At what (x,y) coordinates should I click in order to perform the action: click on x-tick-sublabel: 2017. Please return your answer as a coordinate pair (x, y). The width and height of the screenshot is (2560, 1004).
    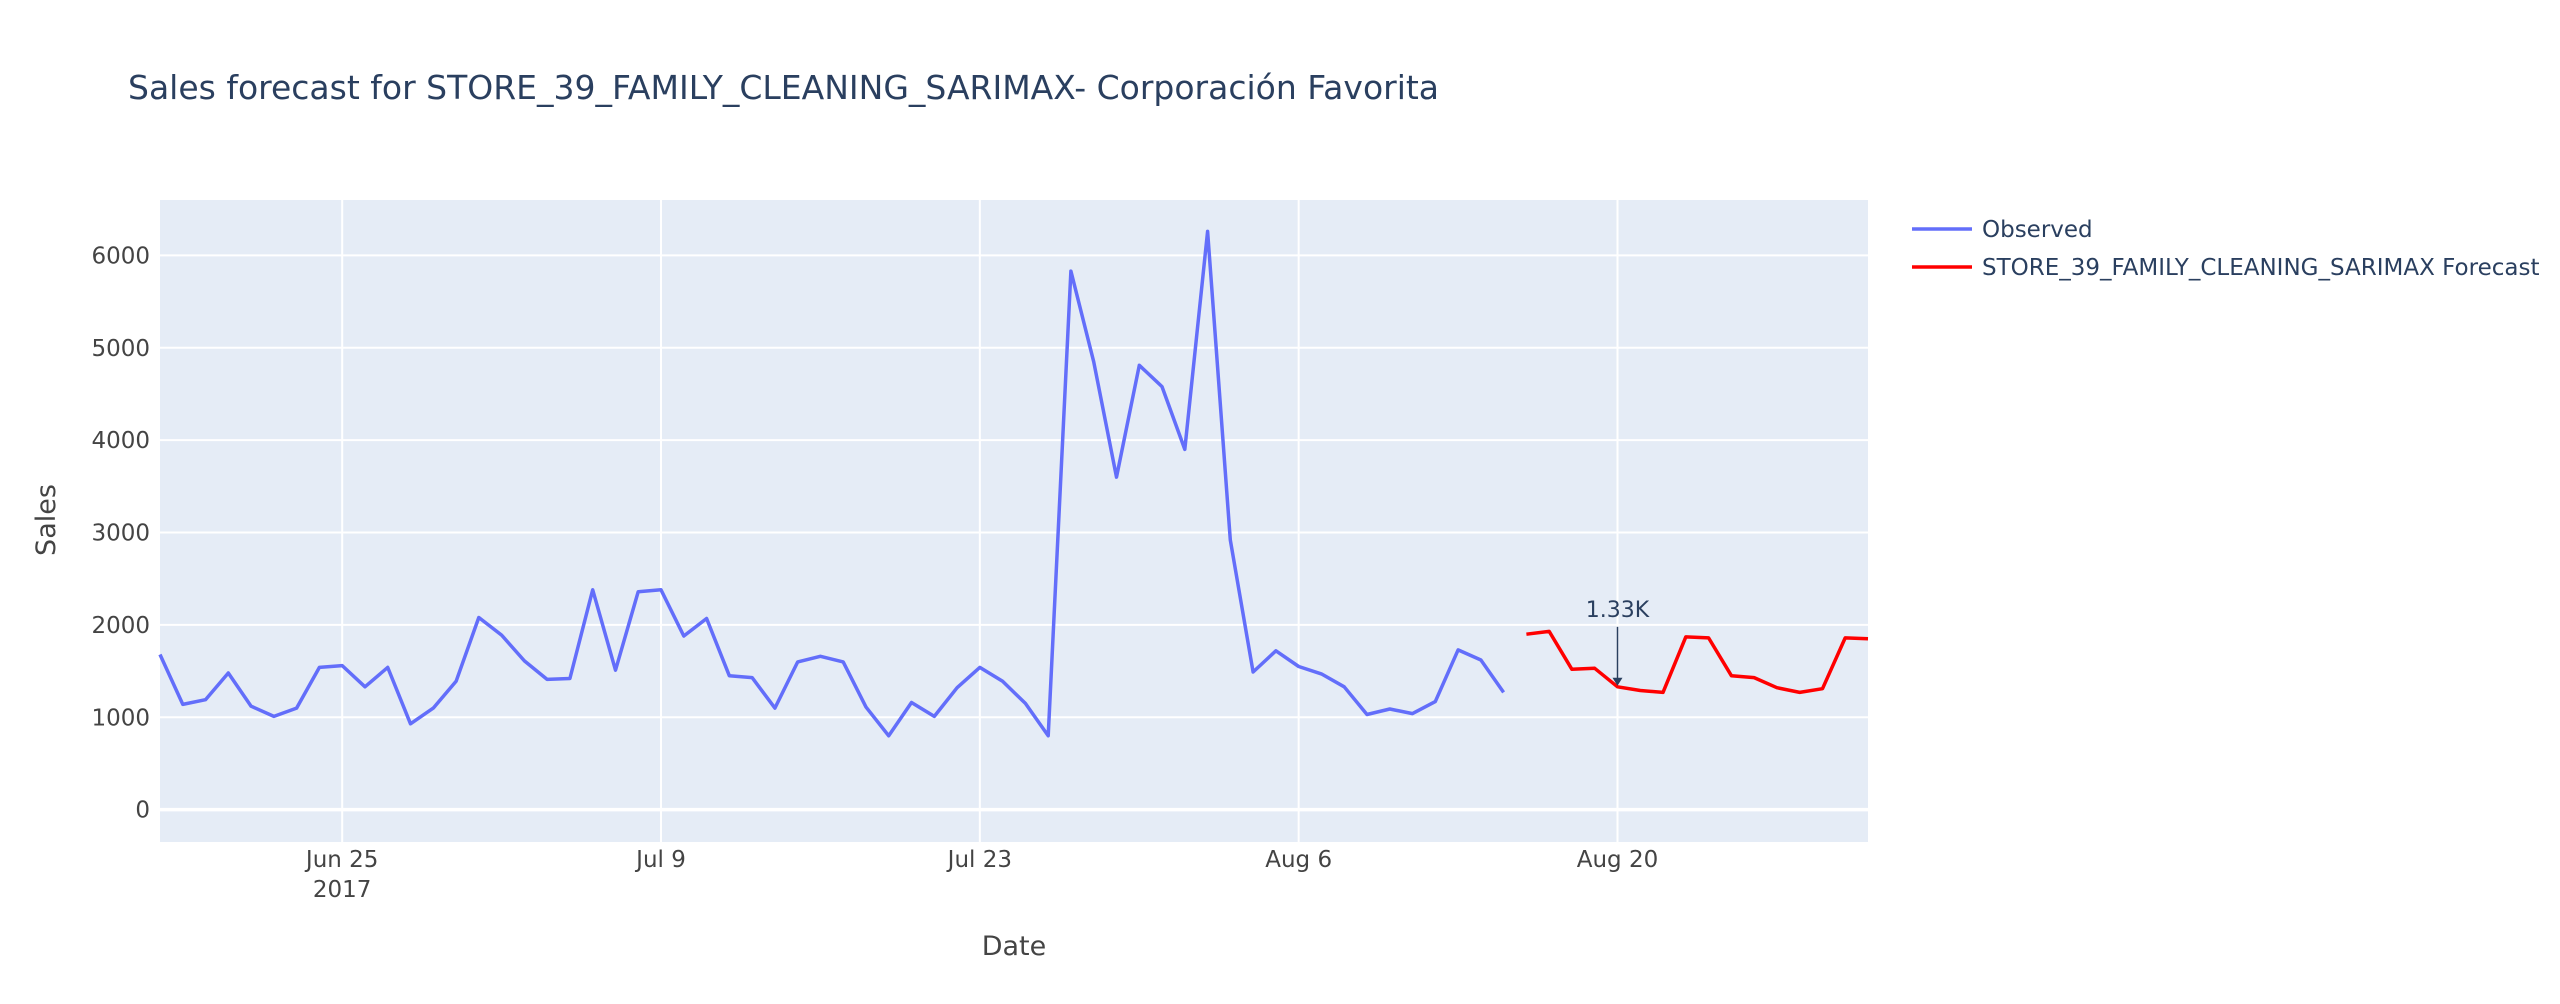
    Looking at the image, I should click on (342, 890).